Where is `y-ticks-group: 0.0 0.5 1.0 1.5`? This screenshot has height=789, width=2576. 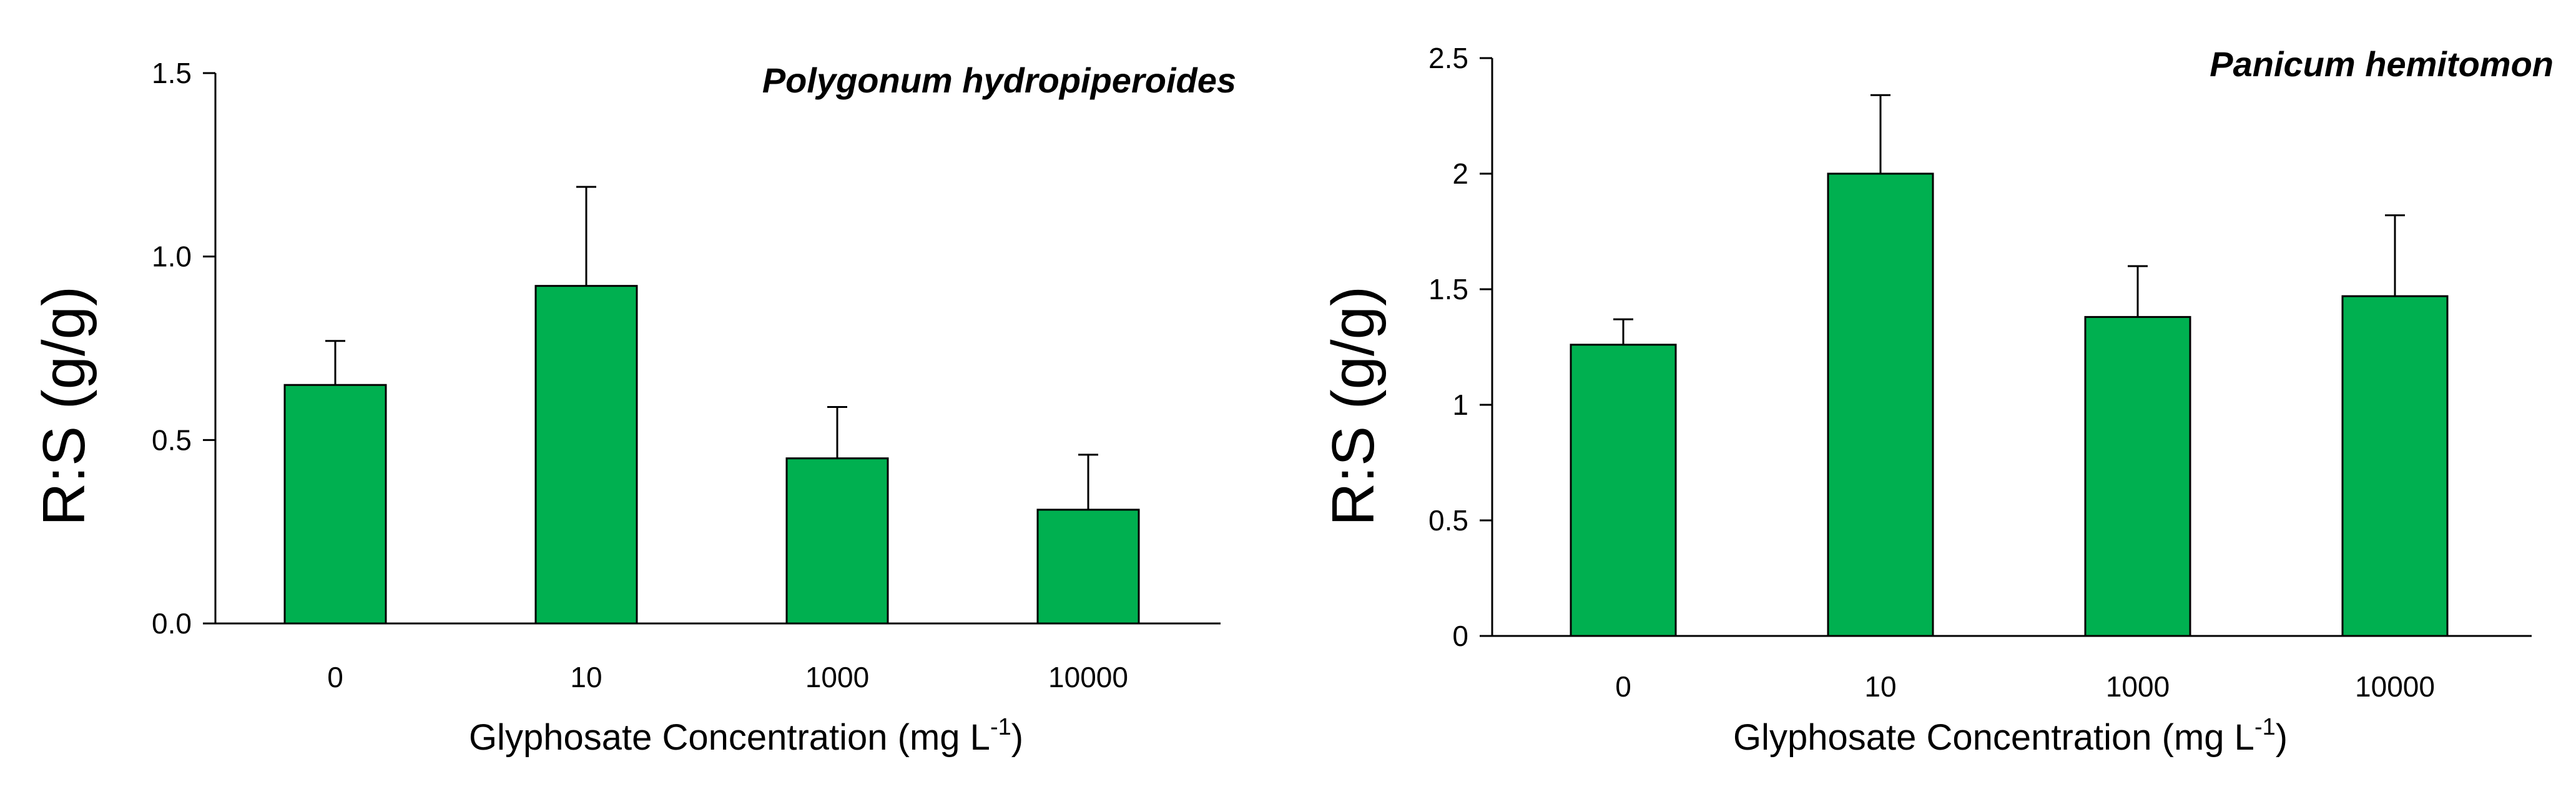
y-ticks-group: 0.0 0.5 1.0 1.5 is located at coordinates (183, 348).